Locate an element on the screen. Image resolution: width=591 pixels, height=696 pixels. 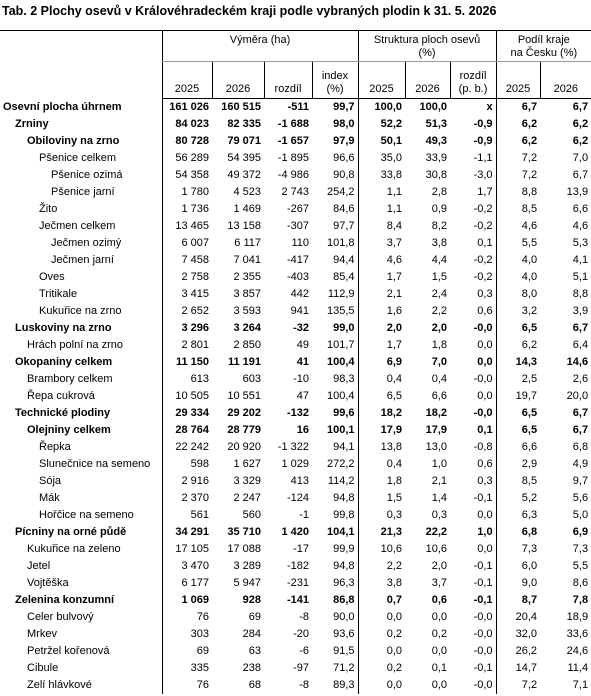
table-row: Zelí hlávkové 76 68 -8 89,3 0,0 0,0 -0,0 7,2 7,1 is located at coordinates (295, 685).